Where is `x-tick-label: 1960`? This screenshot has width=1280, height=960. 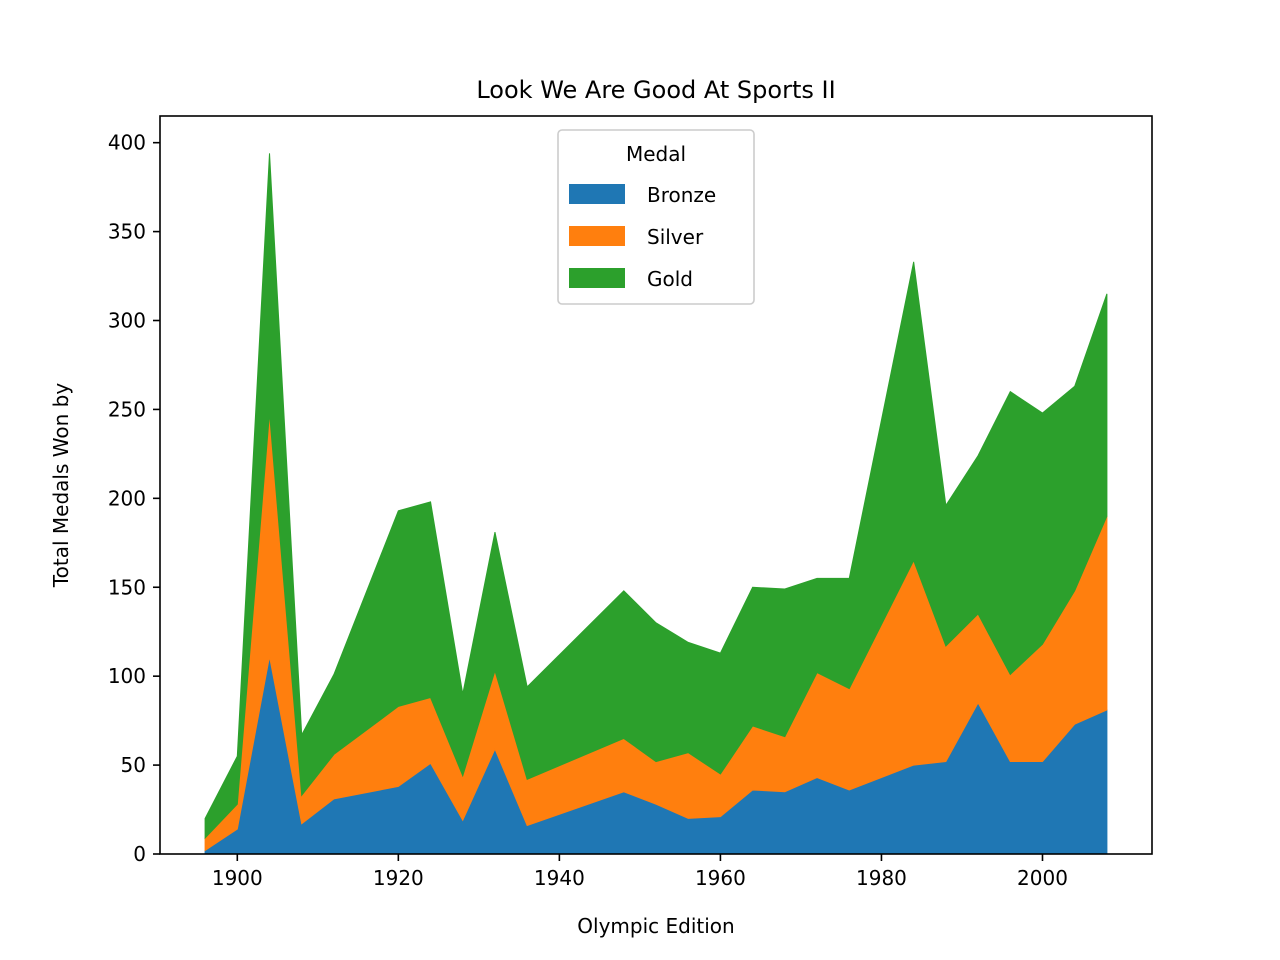
x-tick-label: 1960 is located at coordinates (720, 878).